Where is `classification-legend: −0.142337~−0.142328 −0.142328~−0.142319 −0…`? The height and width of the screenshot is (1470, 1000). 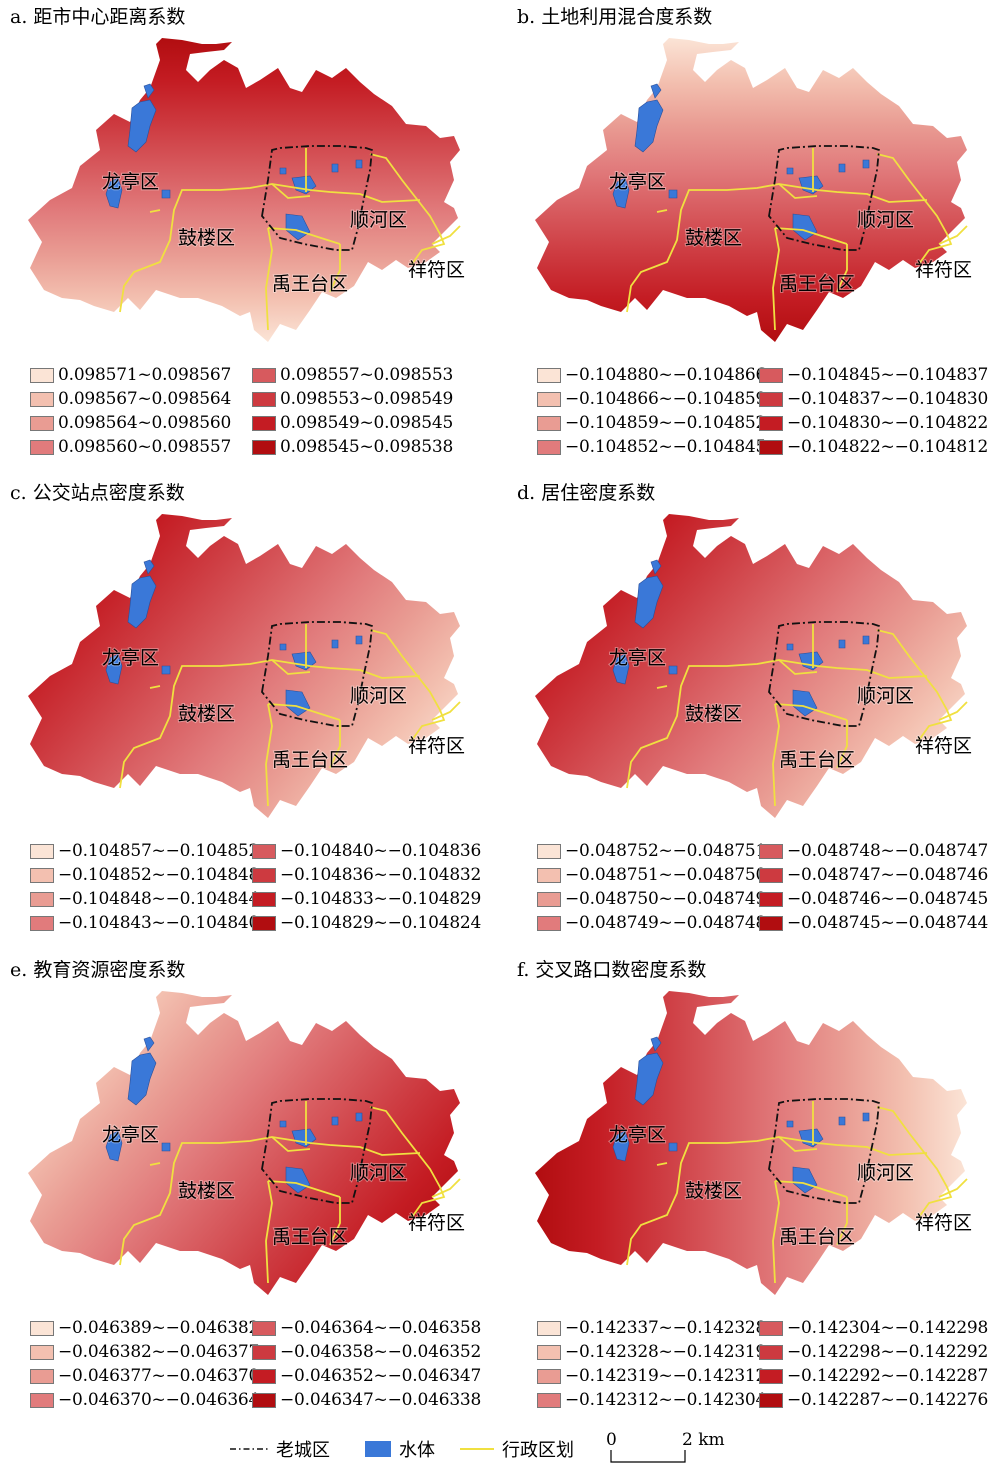 classification-legend: −0.142337~−0.142328 −0.142328~−0.142319 −0… is located at coordinates (763, 1367).